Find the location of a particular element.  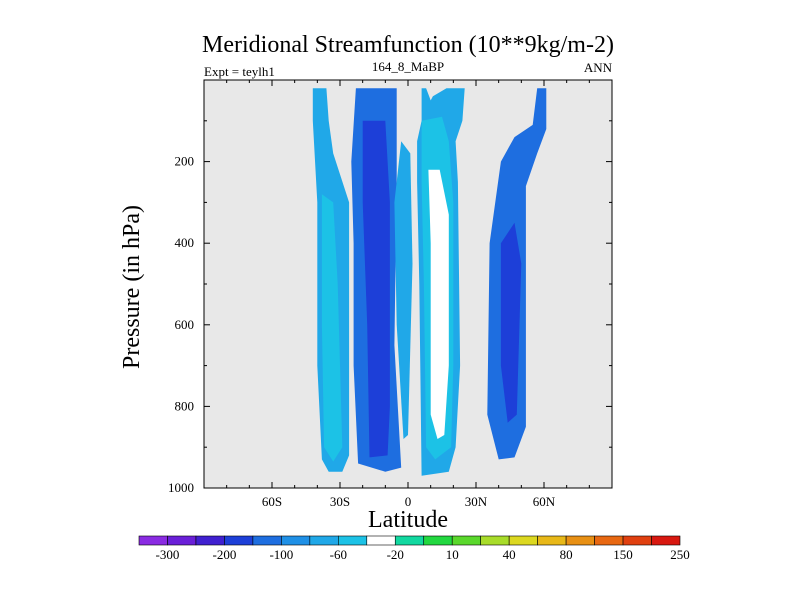

colorbar-tick-label: 40 is located at coordinates (509, 554).